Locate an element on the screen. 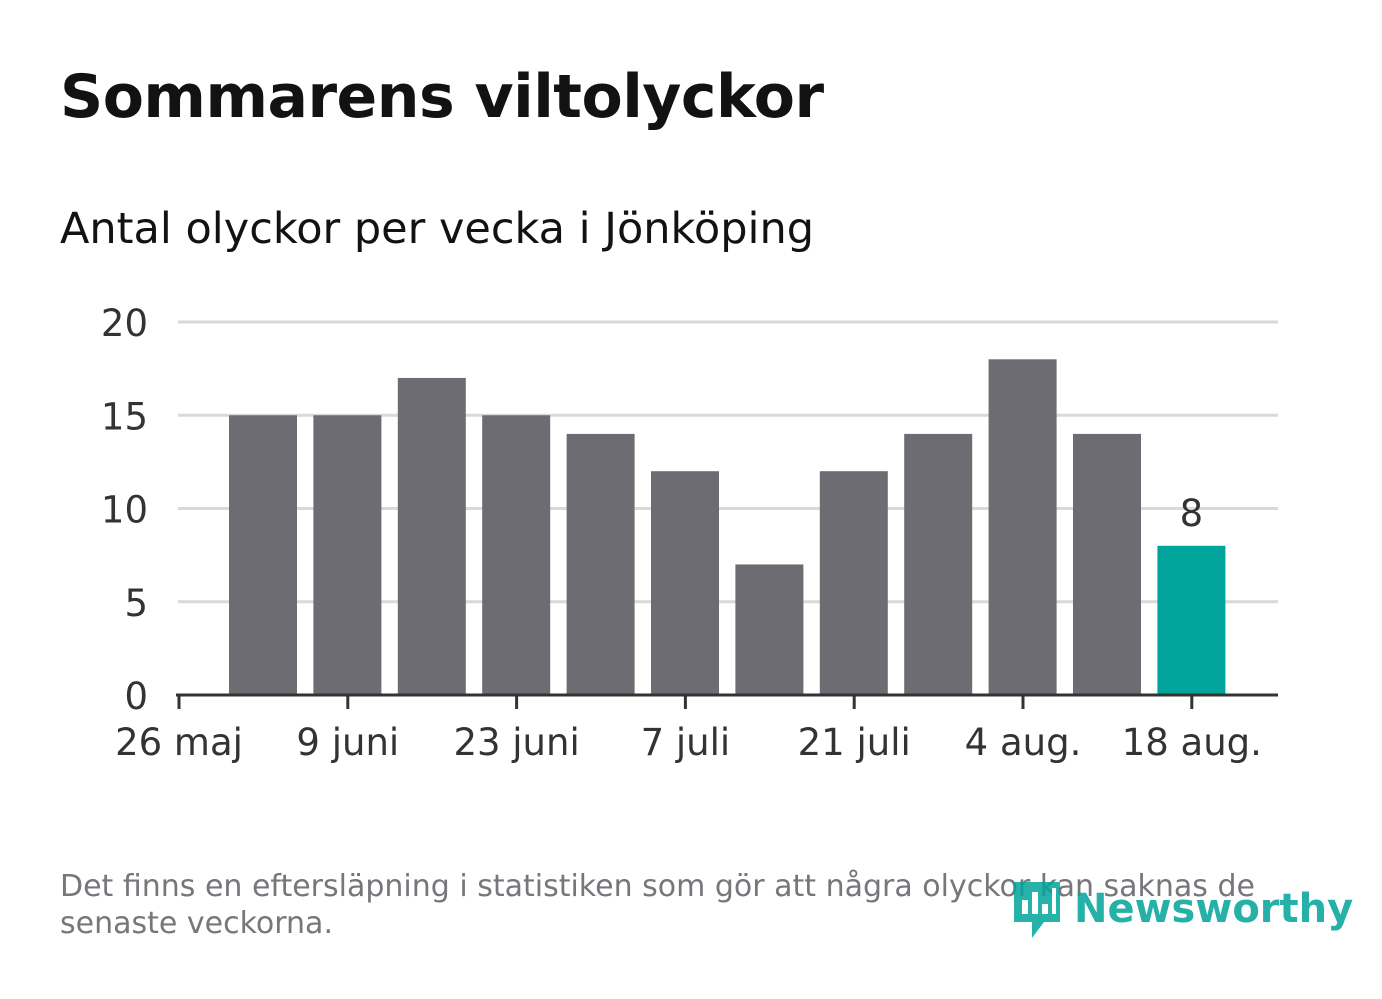 Image resolution: width=1382 pixels, height=999 pixels. y-tick-label: 15 is located at coordinates (124, 416).